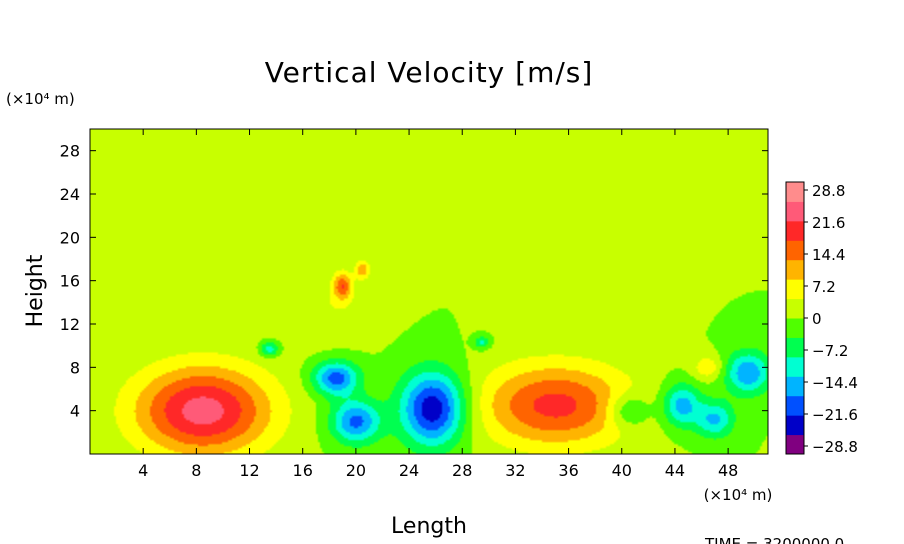 This screenshot has width=904, height=544. Describe the element at coordinates (835, 383) in the screenshot. I see `colorbar-tick-label: −14.4` at that location.